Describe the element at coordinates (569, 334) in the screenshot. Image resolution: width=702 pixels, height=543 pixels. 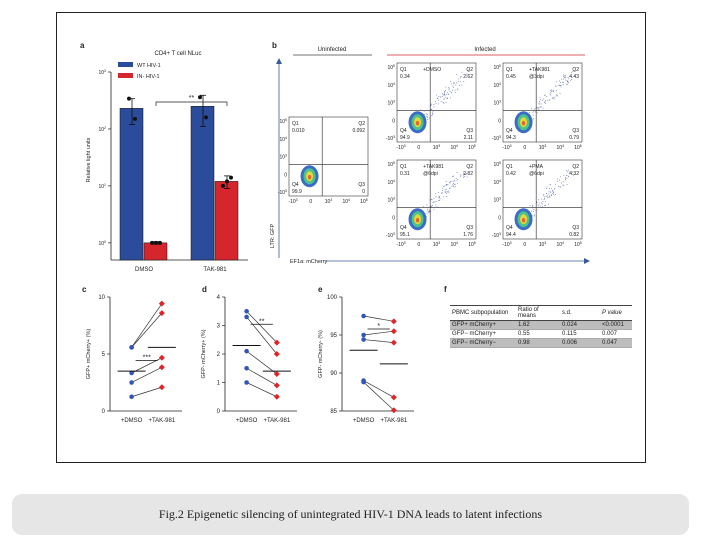
I see `table-cell: 0.115` at that location.